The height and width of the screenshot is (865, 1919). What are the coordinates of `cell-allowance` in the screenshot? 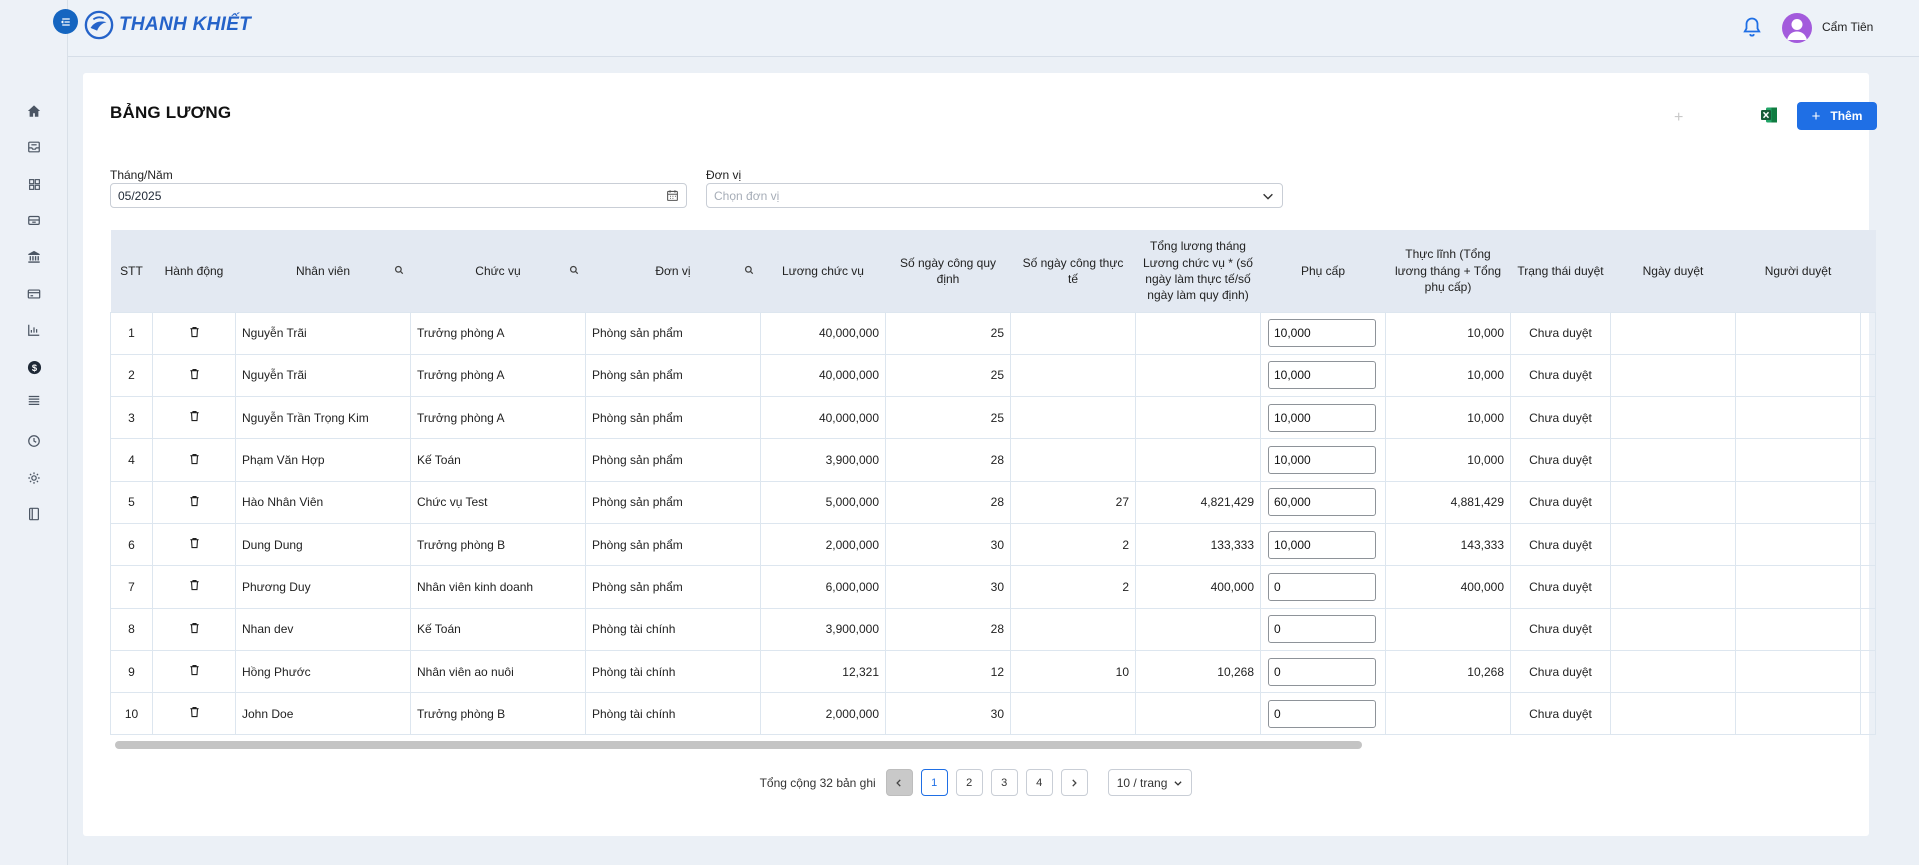 It's located at (1323, 544).